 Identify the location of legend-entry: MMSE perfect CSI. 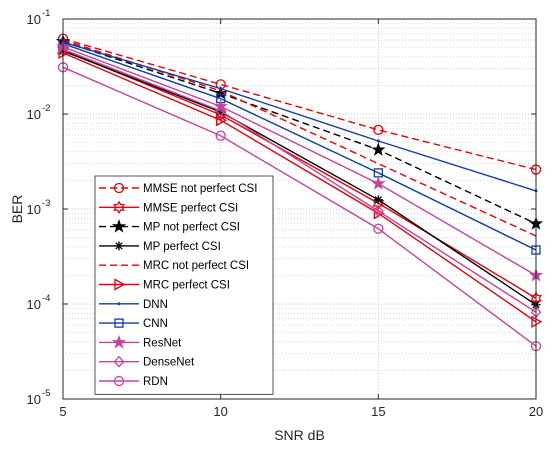
(168, 207).